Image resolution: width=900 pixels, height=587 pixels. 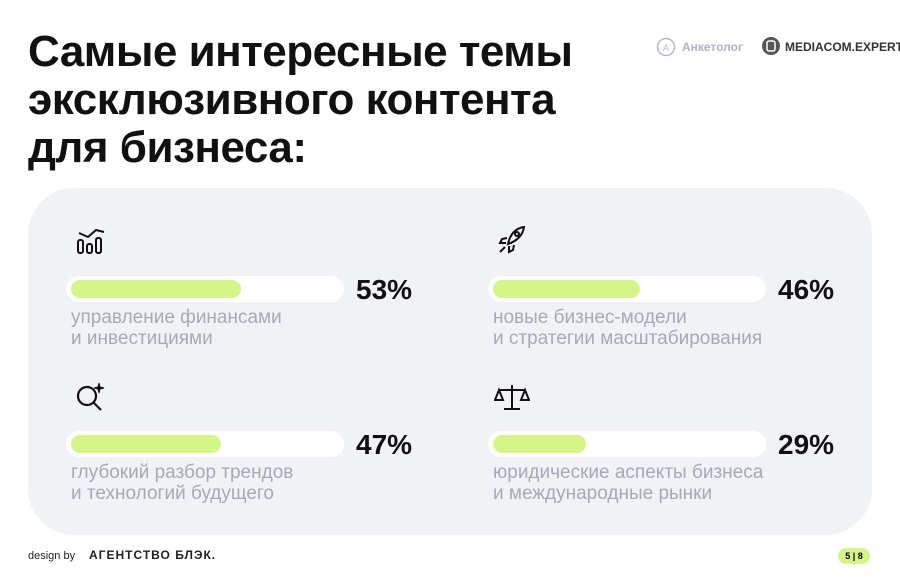 I want to click on logo-icon, so click(x=771, y=46).